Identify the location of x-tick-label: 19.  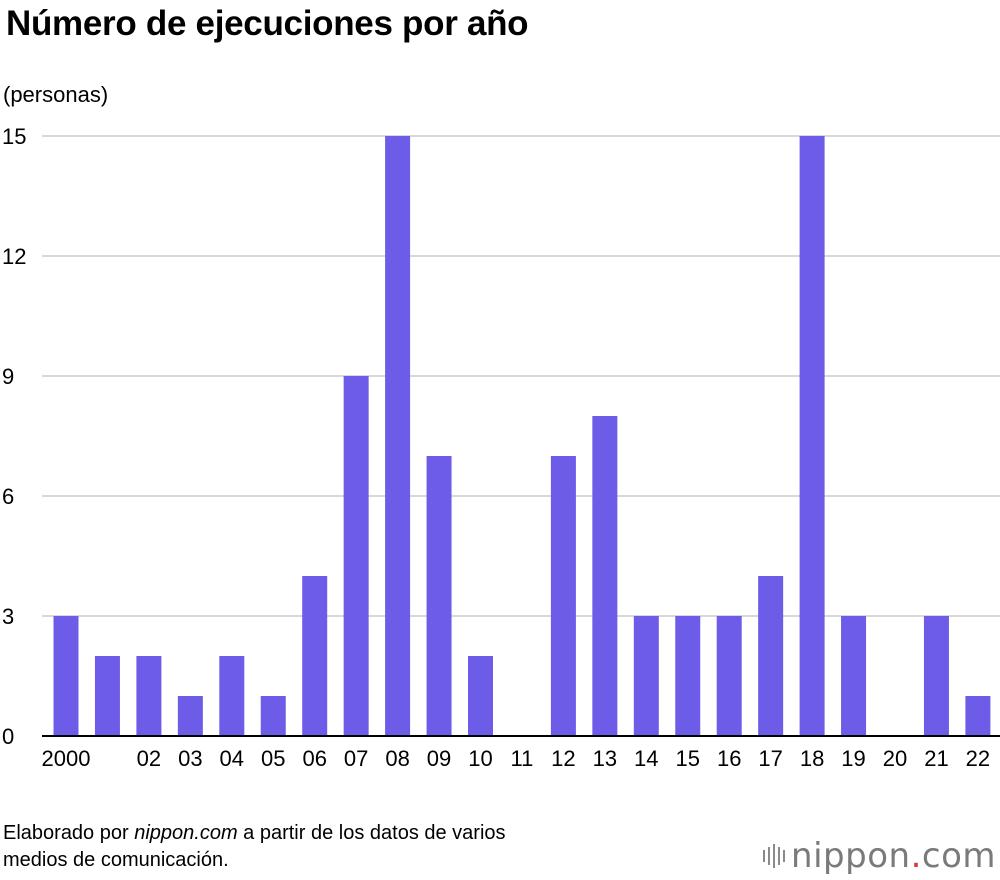
(853, 758).